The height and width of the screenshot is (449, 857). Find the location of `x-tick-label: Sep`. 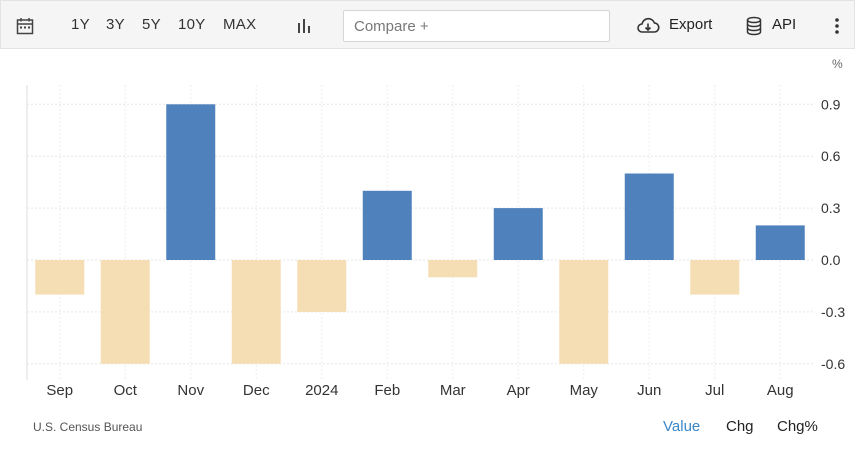

x-tick-label: Sep is located at coordinates (59, 390).